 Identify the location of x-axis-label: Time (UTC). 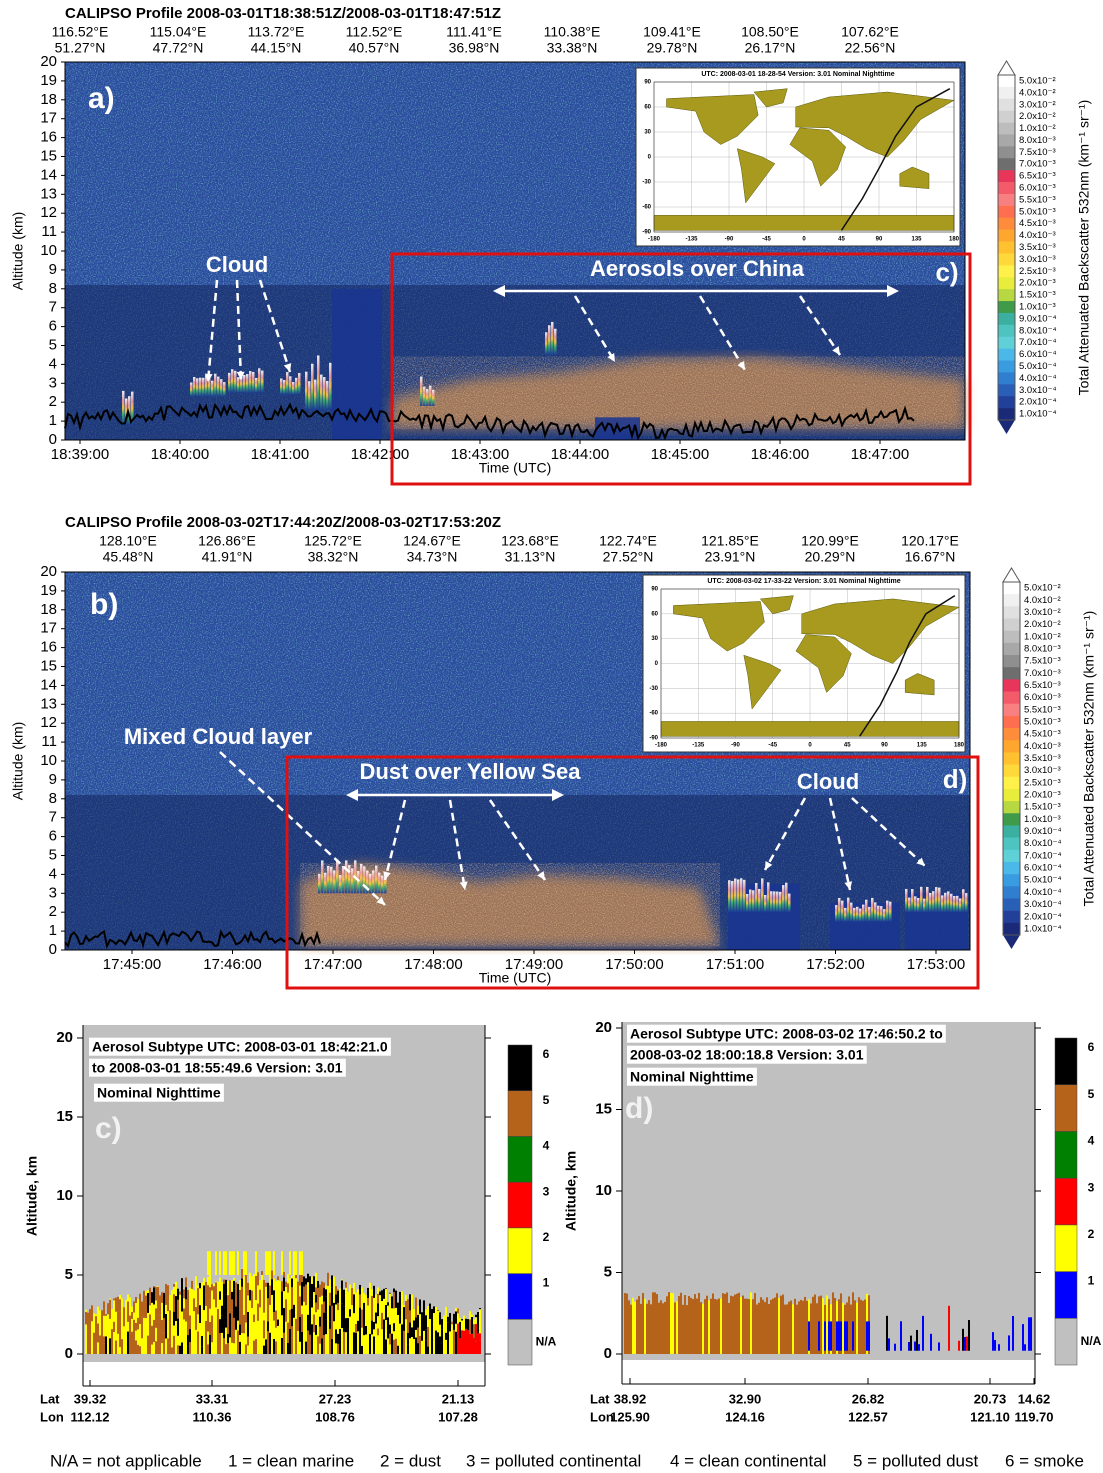
(515, 978).